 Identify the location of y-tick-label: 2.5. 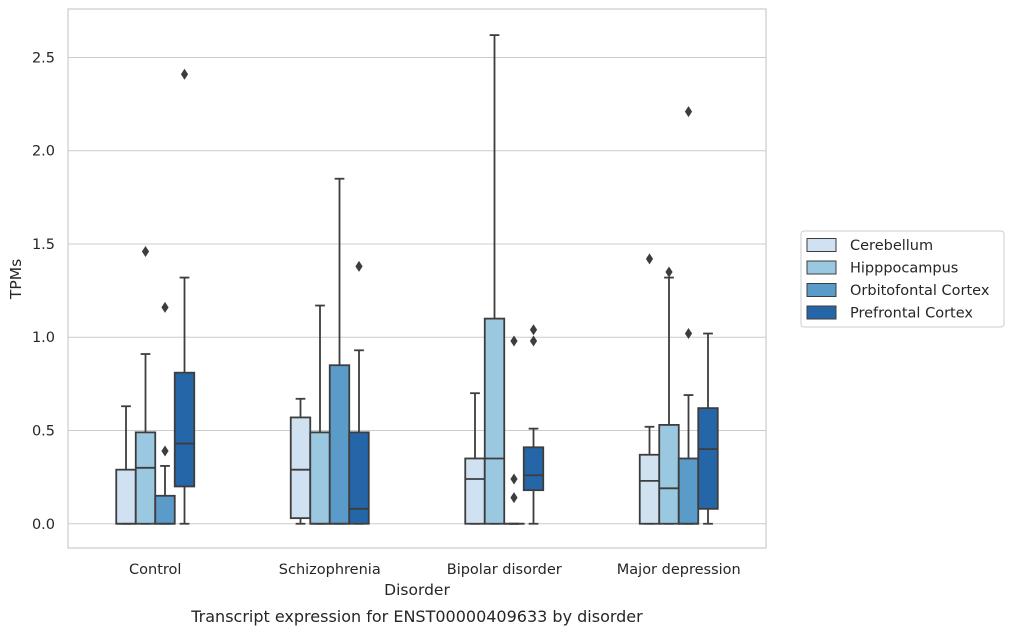
(43, 58).